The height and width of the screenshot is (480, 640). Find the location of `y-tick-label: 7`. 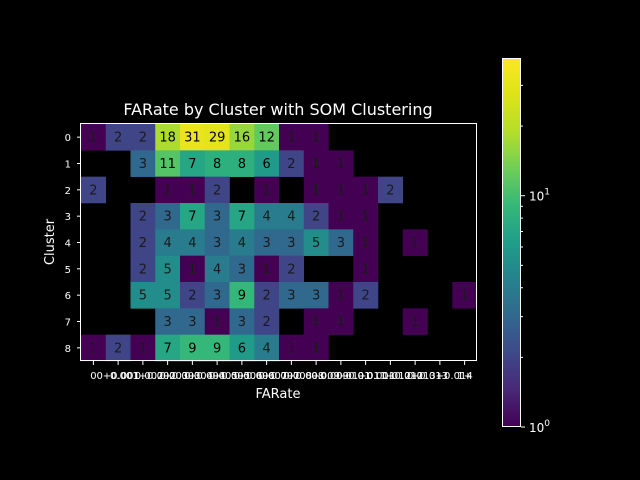

y-tick-label: 7 is located at coordinates (68, 323).